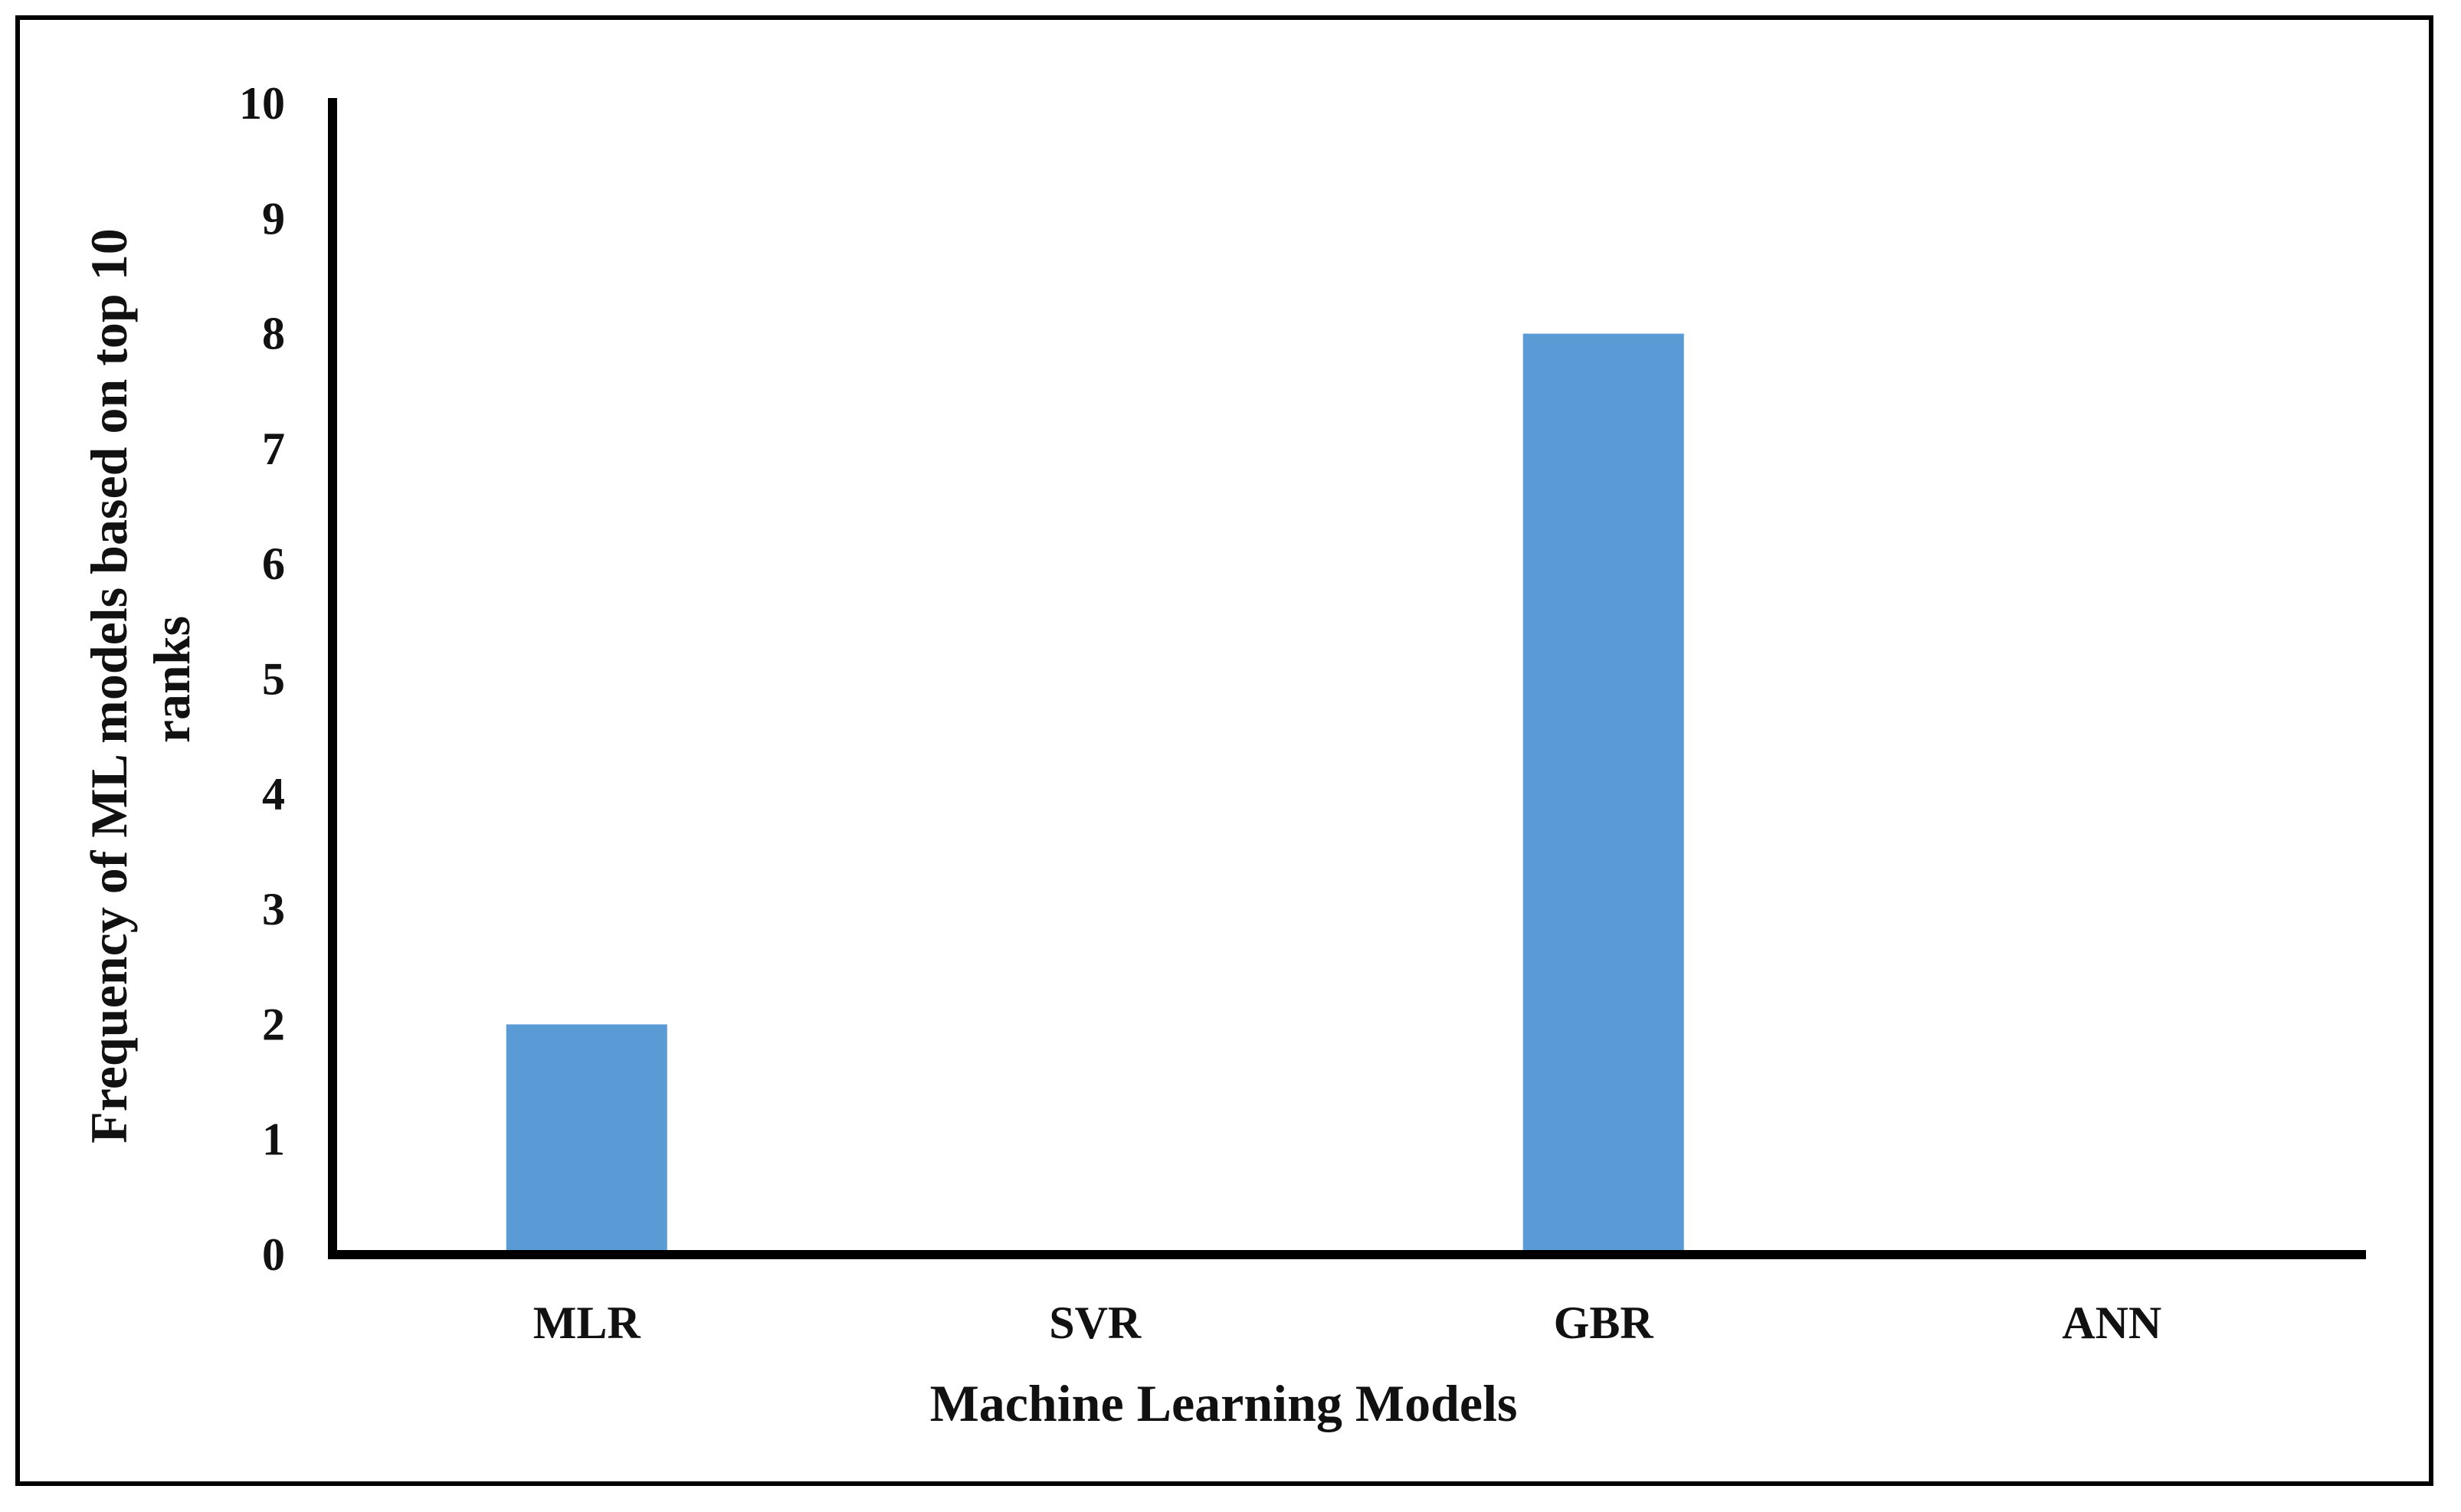  What do you see at coordinates (273, 679) in the screenshot?
I see `y-tick-label: 5` at bounding box center [273, 679].